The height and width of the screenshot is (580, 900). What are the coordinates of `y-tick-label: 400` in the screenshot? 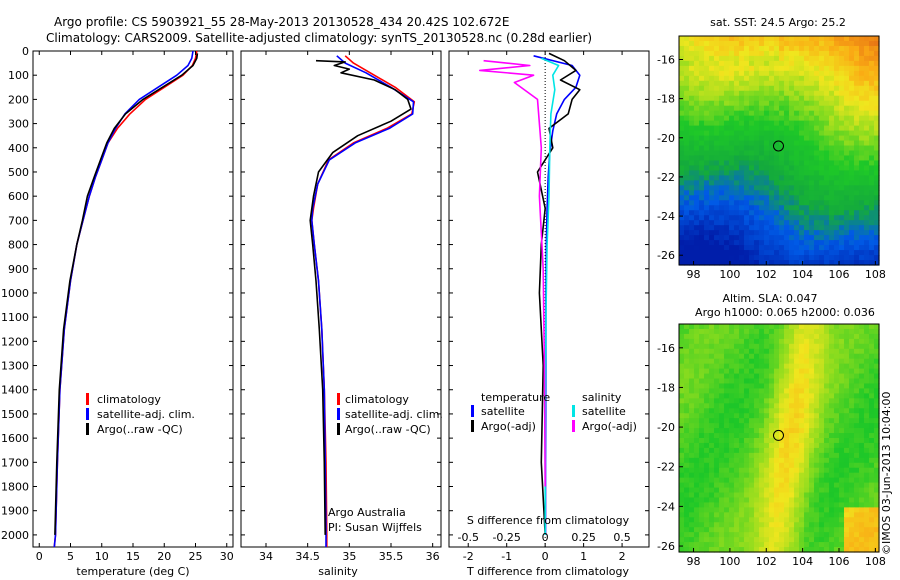 It's located at (18, 148).